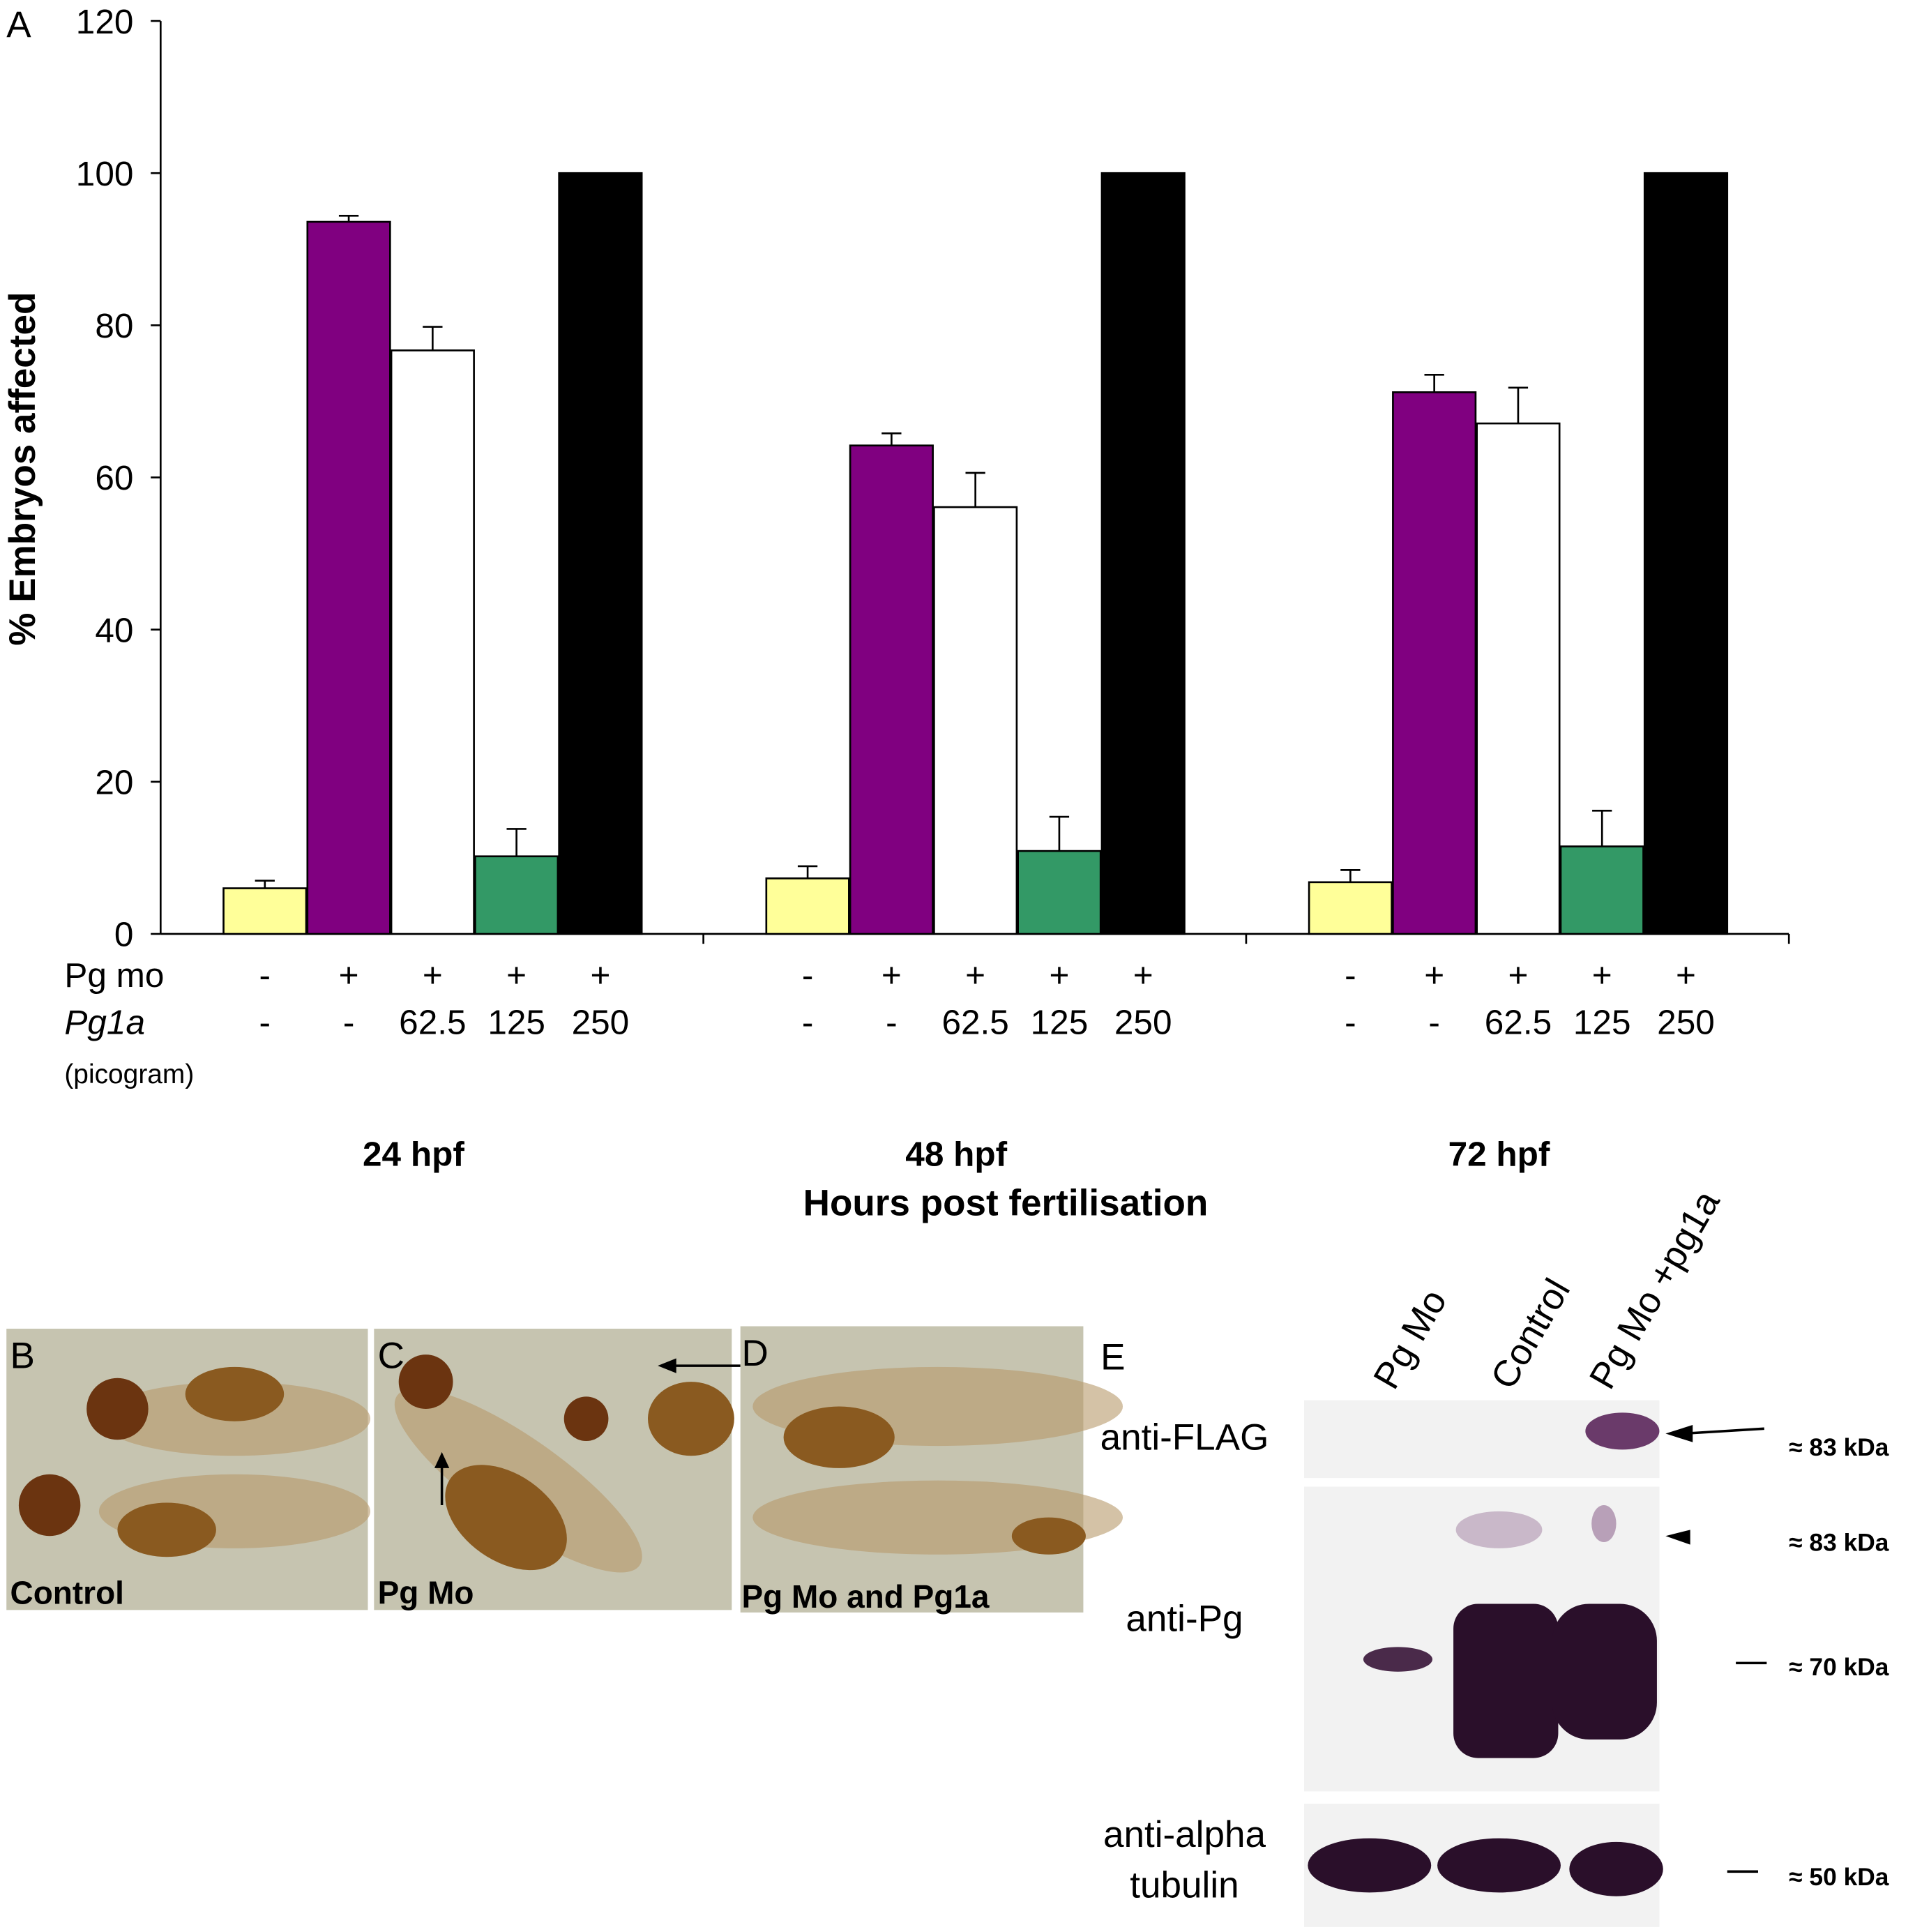 This screenshot has width=1915, height=1932. Describe the element at coordinates (23, 1357) in the screenshot. I see `panel-label: B` at that location.